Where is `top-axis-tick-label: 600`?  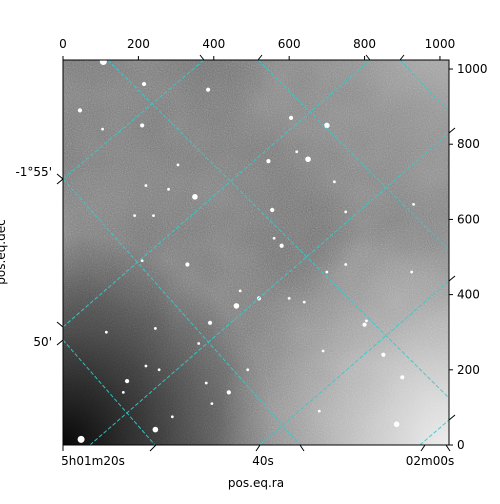
top-axis-tick-label: 600 is located at coordinates (289, 44).